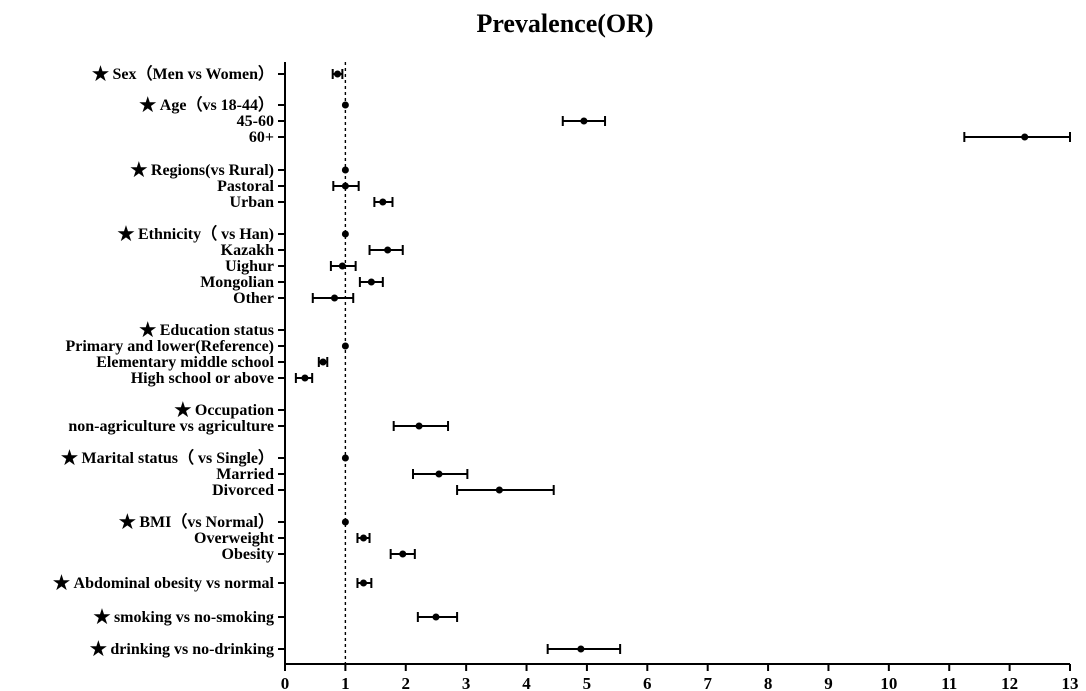 The height and width of the screenshot is (691, 1086). What do you see at coordinates (1070, 682) in the screenshot?
I see `x-tick-label: 13` at bounding box center [1070, 682].